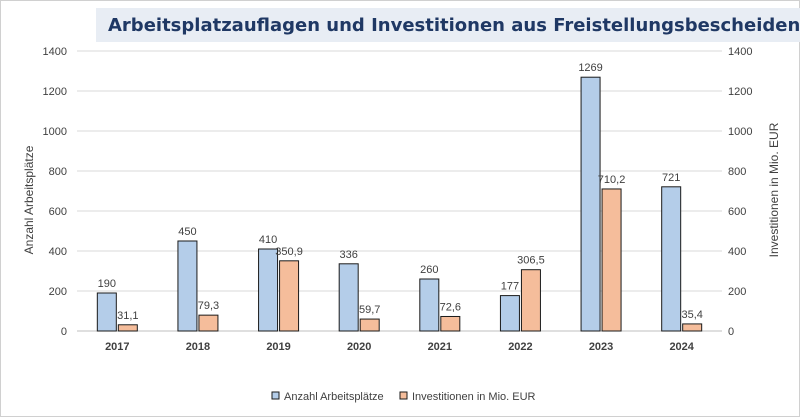 This screenshot has height=417, width=800. Describe the element at coordinates (55, 52) in the screenshot. I see `y-tick-left: 1400` at that location.